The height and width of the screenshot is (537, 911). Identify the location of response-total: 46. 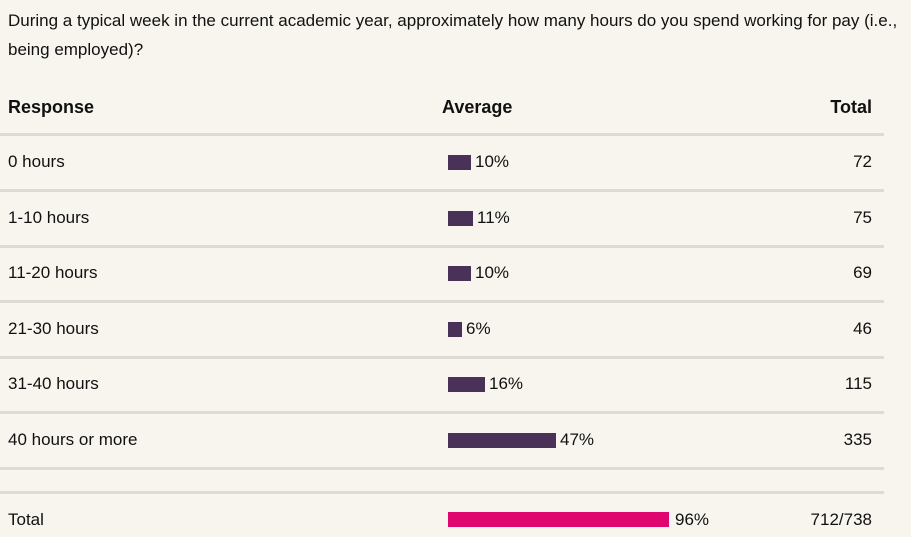
(862, 328).